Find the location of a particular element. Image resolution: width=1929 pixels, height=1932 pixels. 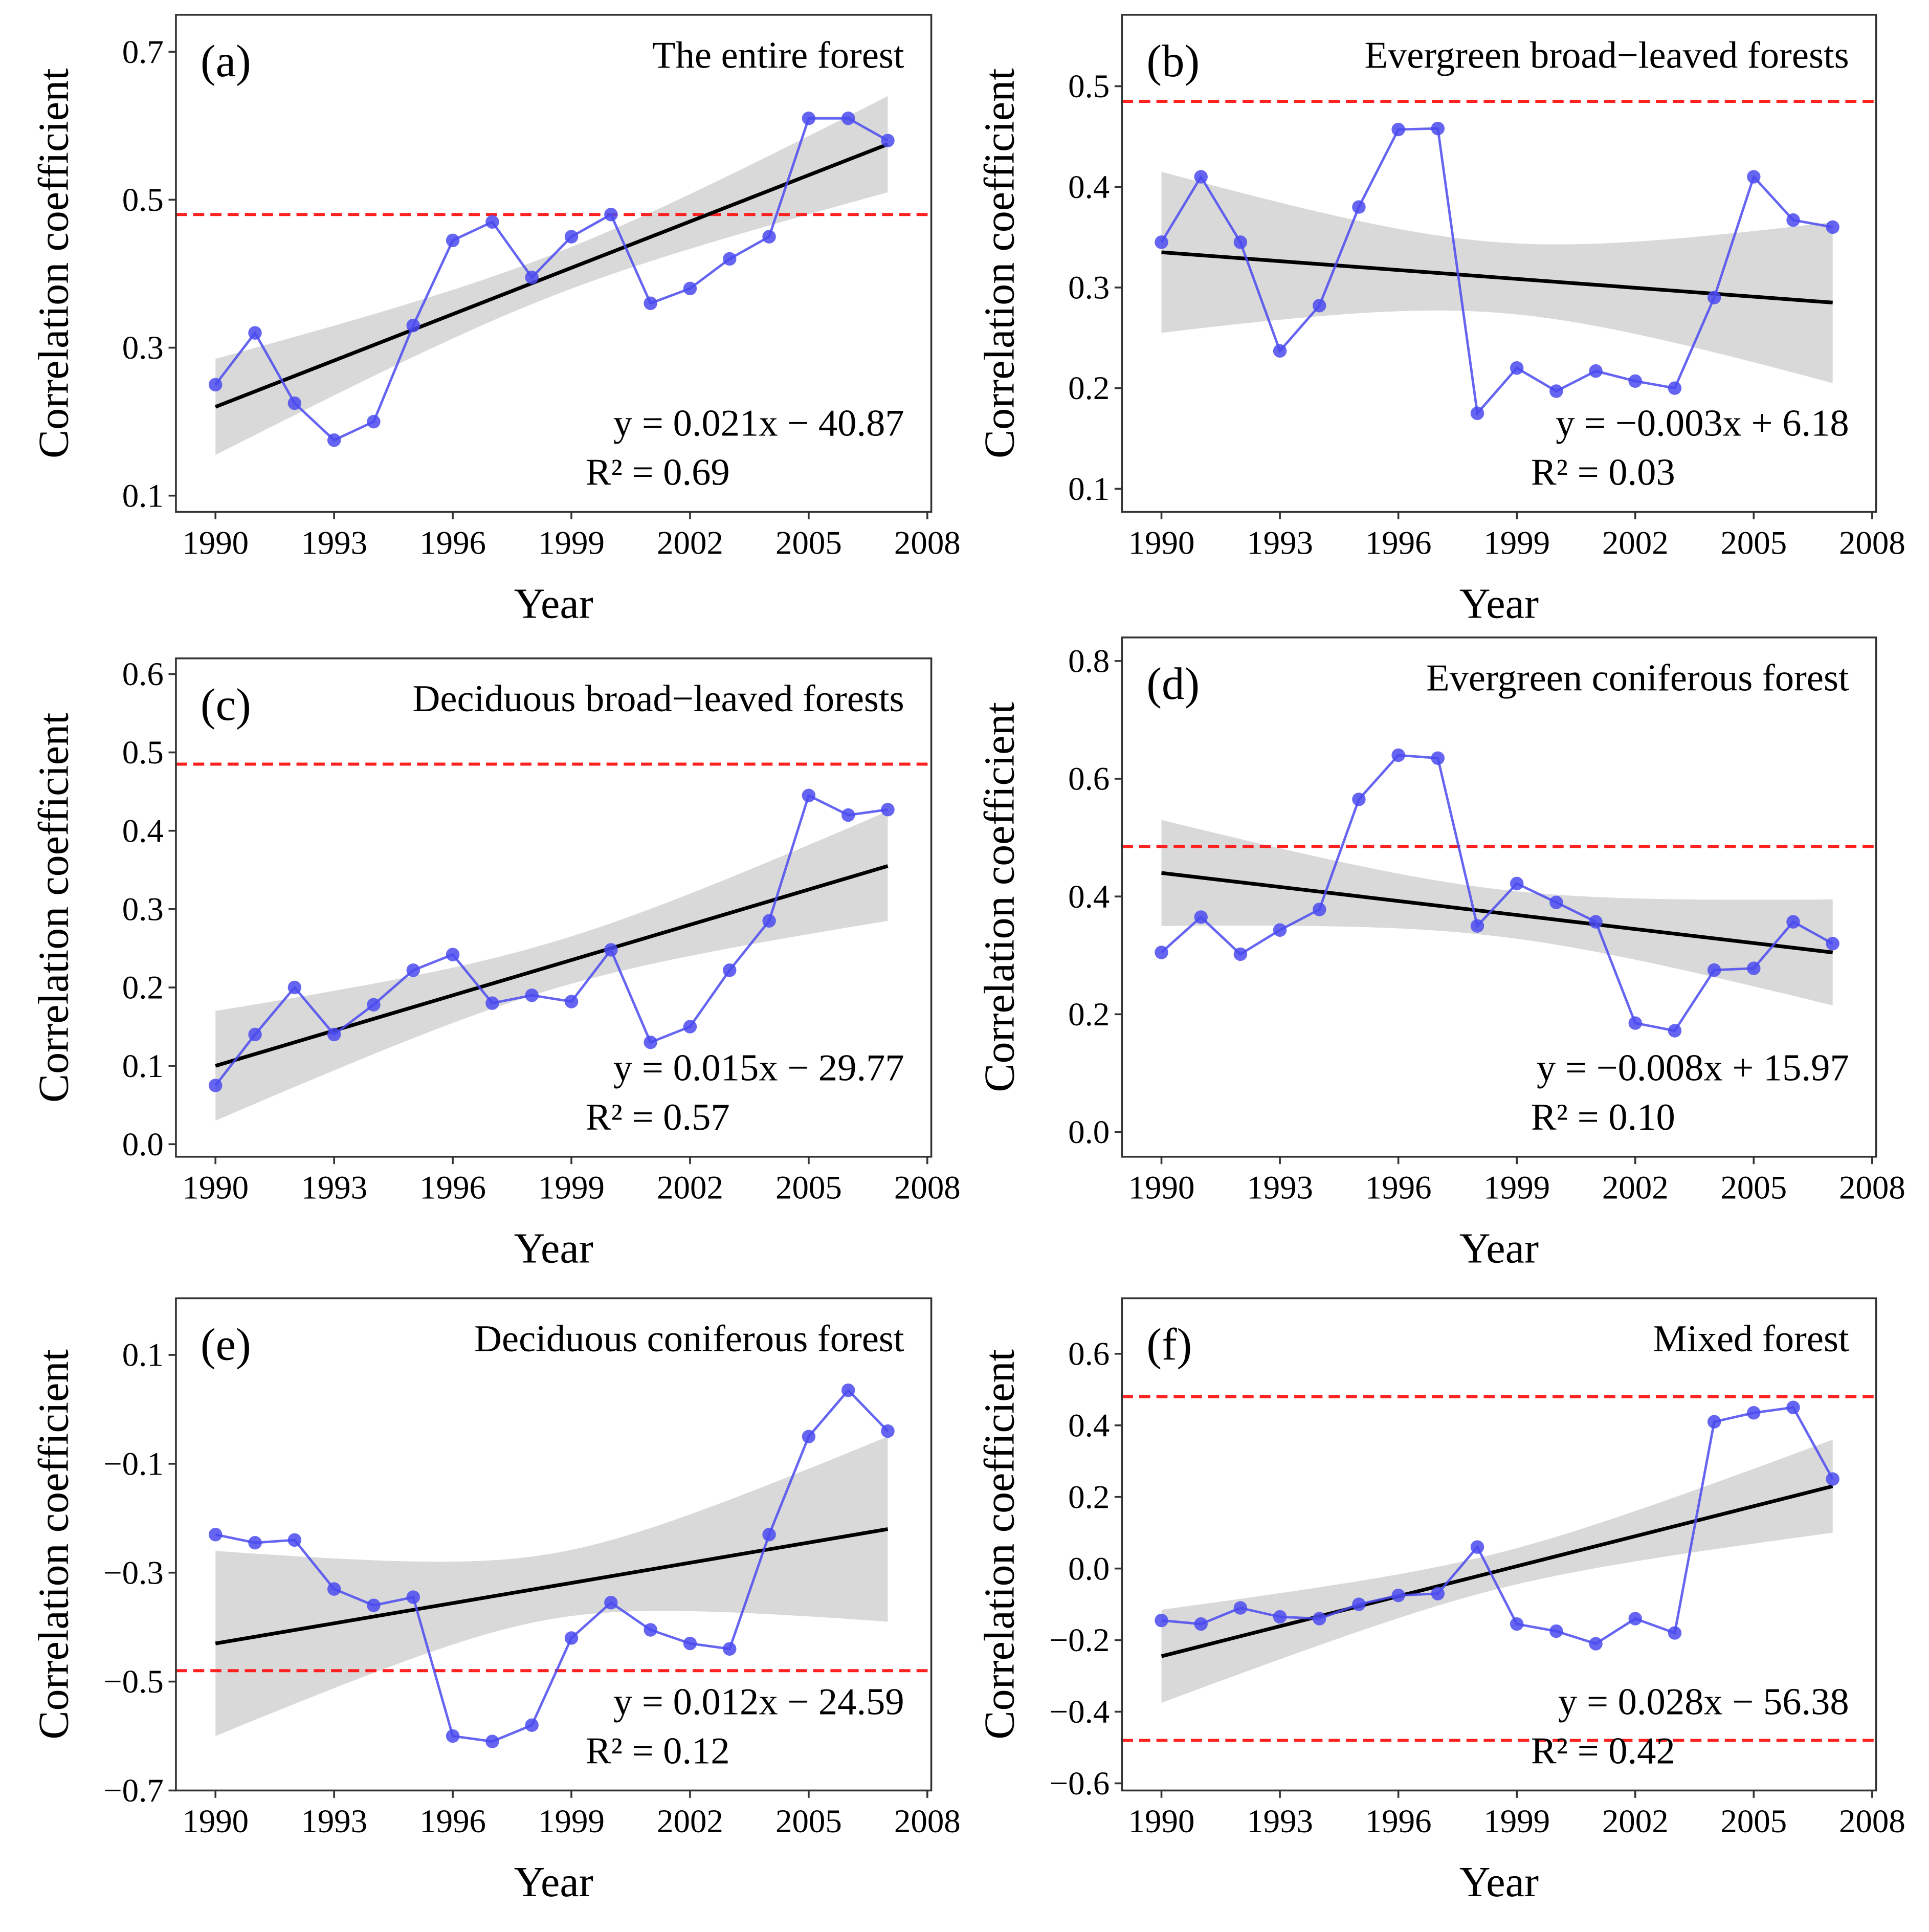

r-squared: R² = 0.42 is located at coordinates (1603, 1751).